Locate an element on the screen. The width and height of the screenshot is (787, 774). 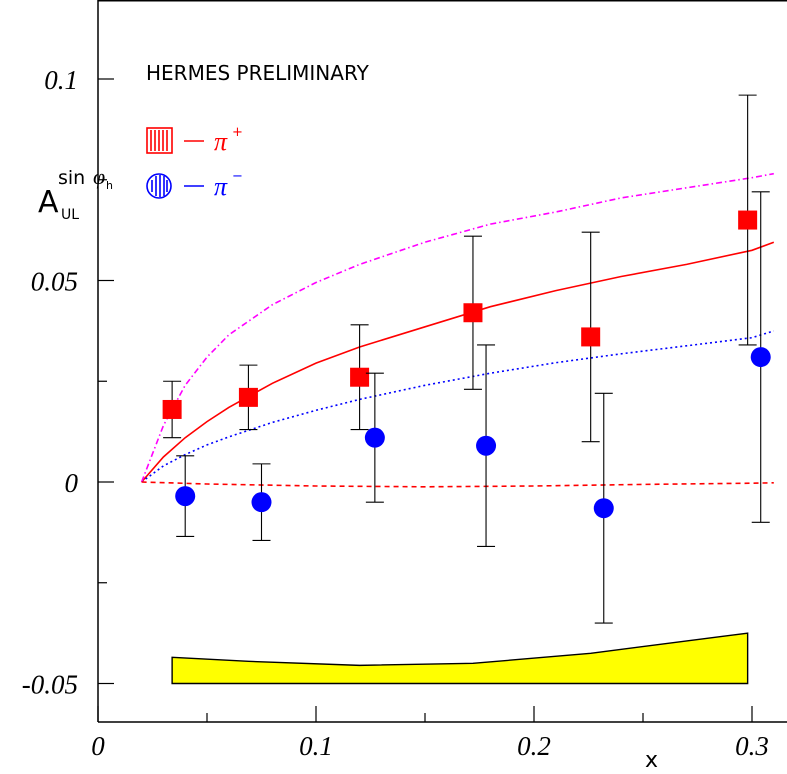
y-axis-label: A UL sin φ h is located at coordinates (75, 193).